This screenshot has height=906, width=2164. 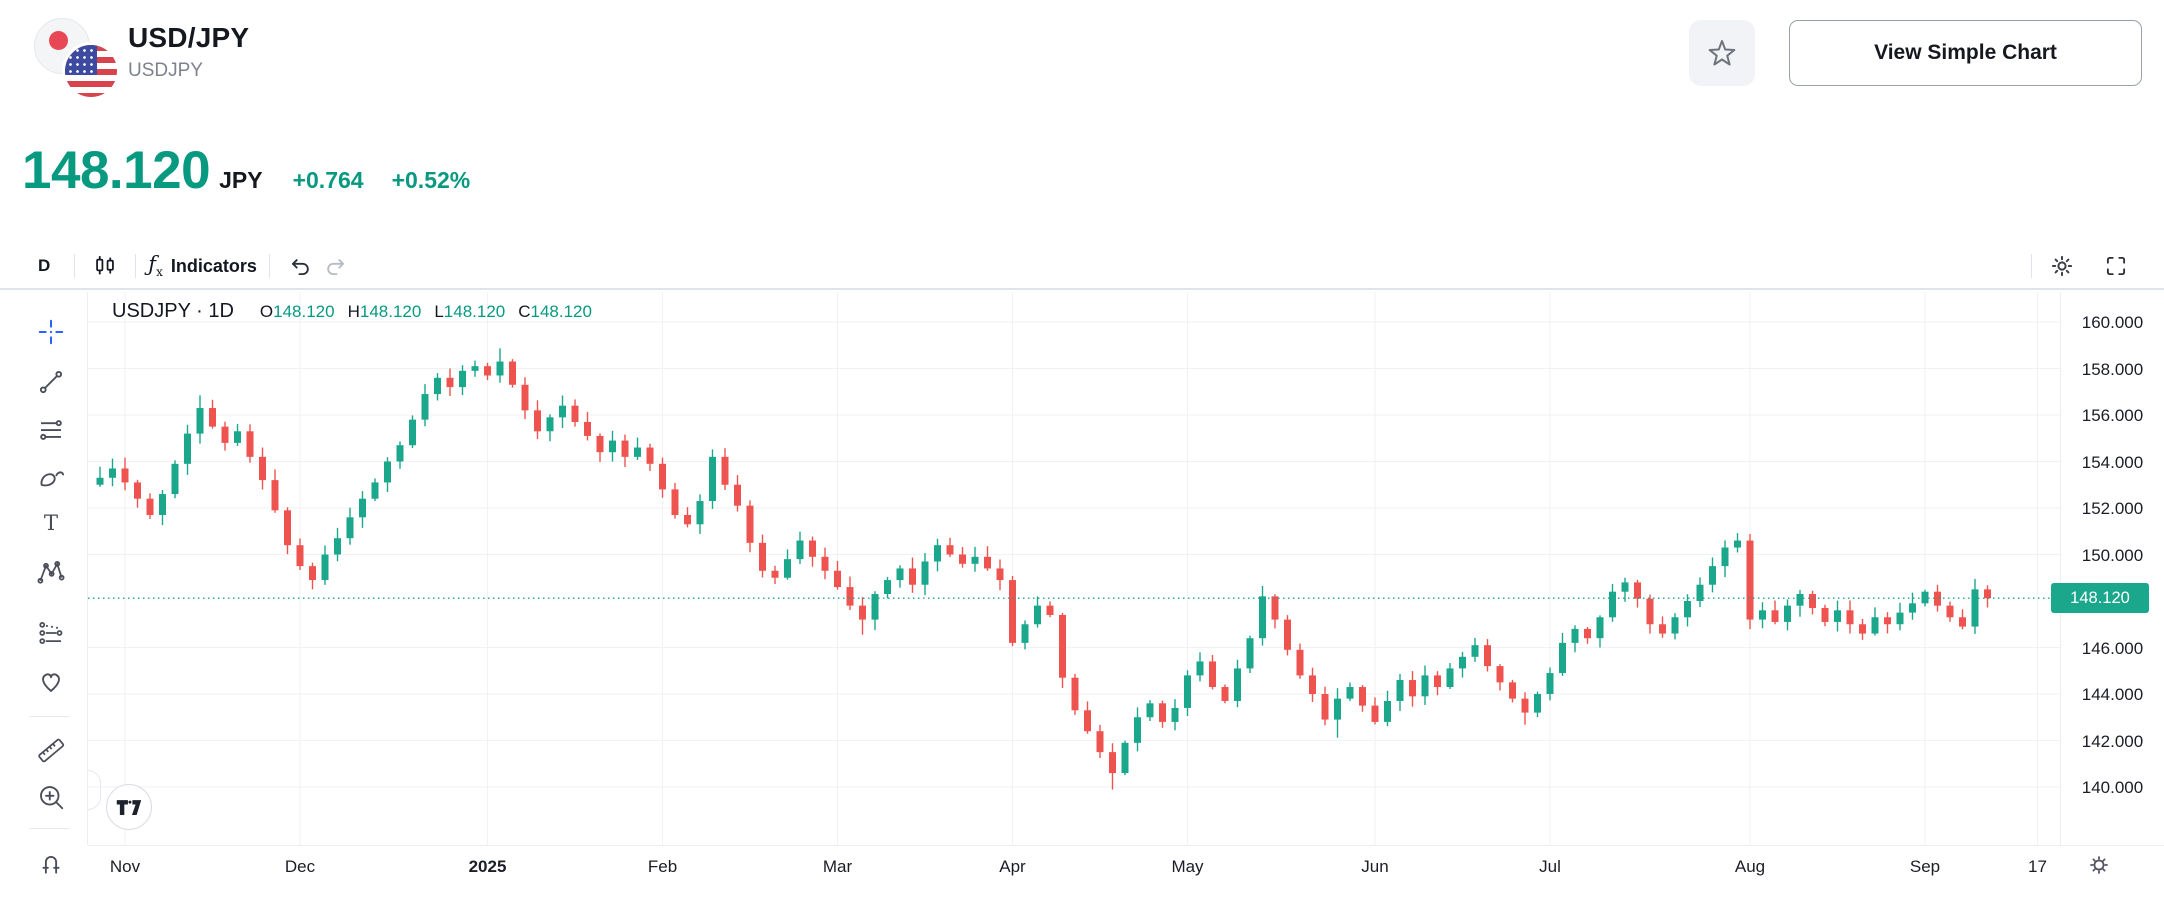 I want to click on xabcd-pattern-icon, so click(x=51, y=572).